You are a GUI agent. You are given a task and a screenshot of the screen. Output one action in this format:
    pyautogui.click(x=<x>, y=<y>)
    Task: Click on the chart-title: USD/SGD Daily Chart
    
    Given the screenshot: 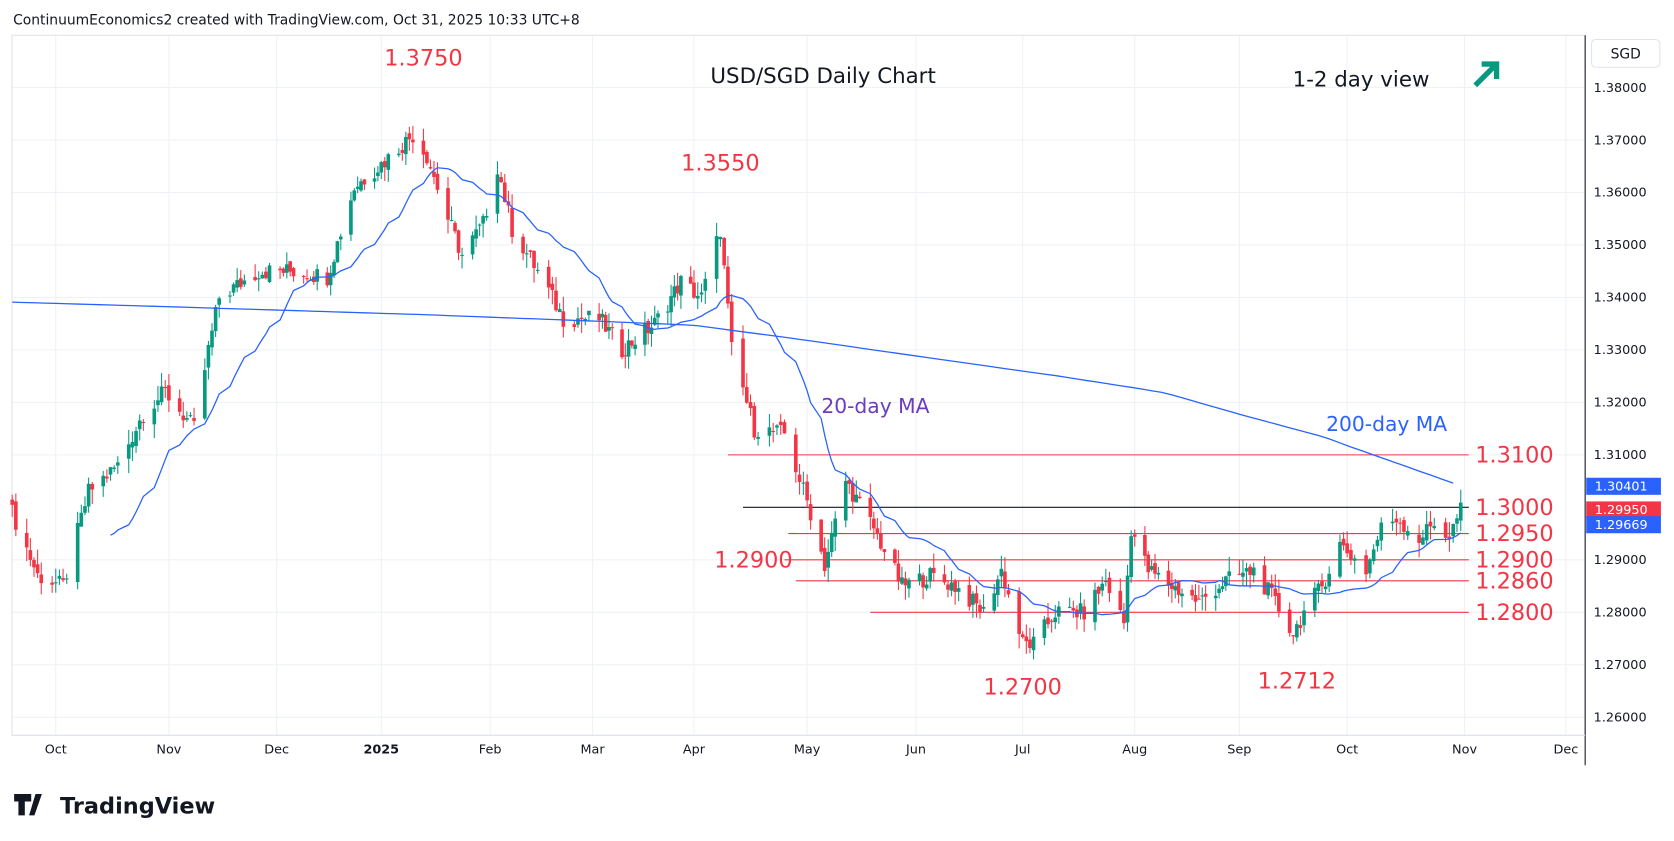 What is the action you would take?
    pyautogui.click(x=822, y=76)
    